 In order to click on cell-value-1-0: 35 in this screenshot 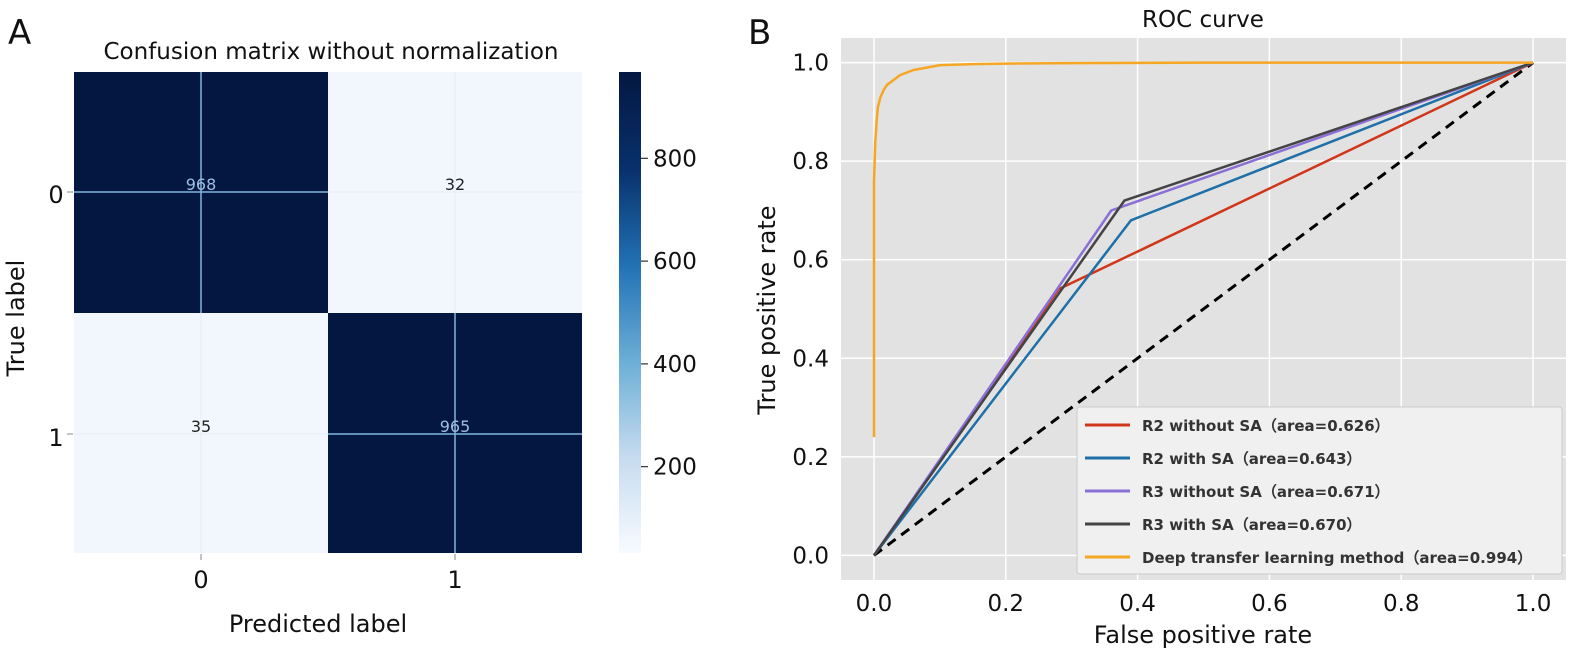, I will do `click(201, 426)`.